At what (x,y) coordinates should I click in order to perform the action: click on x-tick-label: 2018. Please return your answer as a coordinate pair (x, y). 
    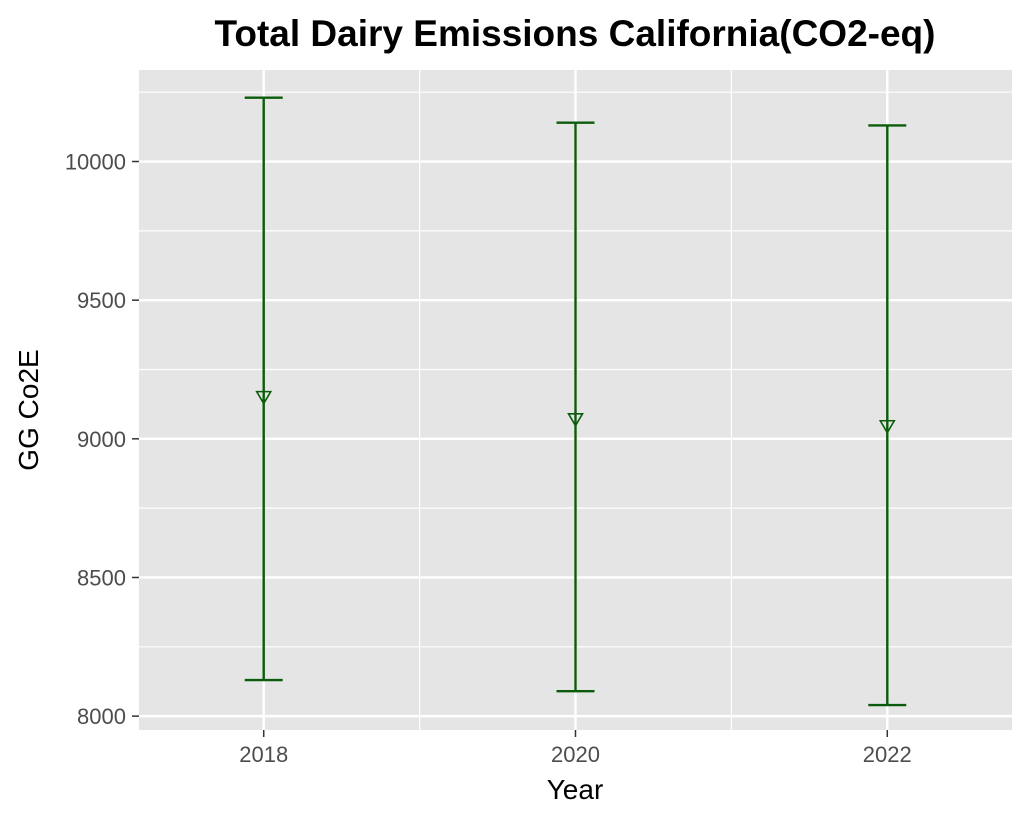
    Looking at the image, I should click on (263, 754).